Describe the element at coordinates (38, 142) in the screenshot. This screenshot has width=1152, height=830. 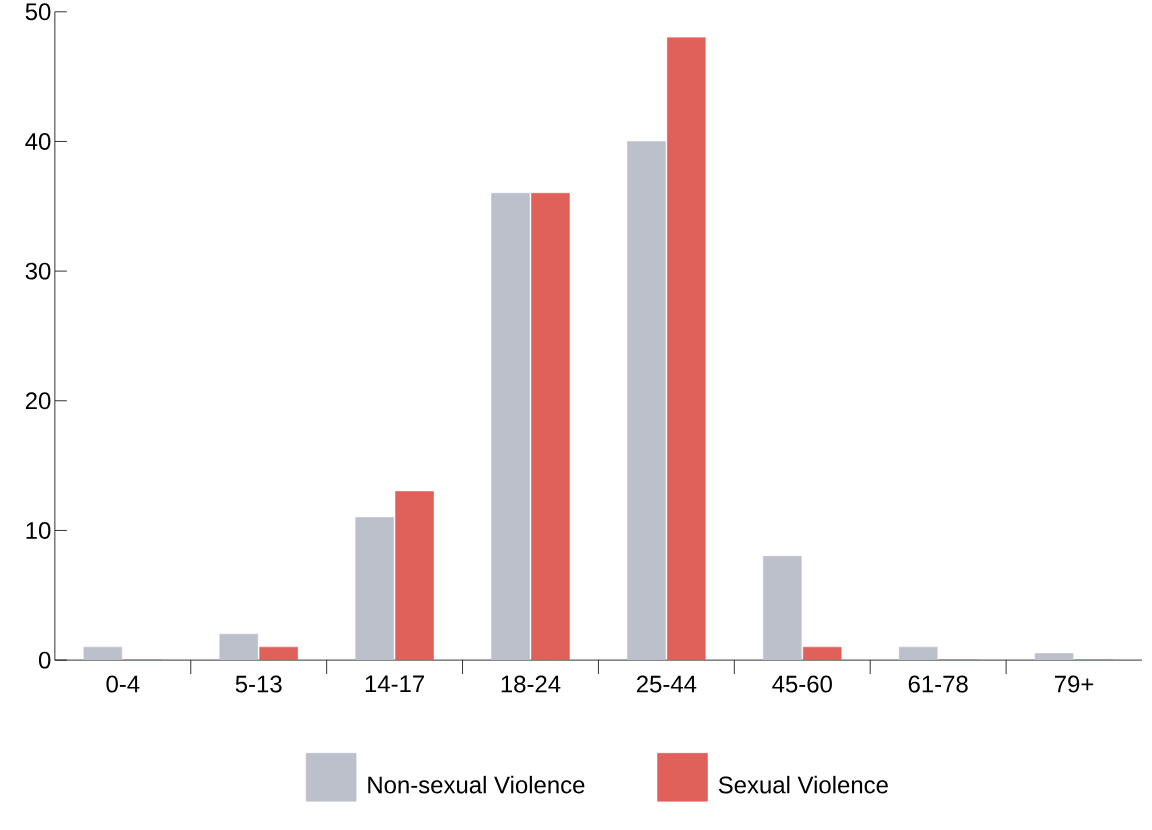
I see `y-tick-label: 40` at that location.